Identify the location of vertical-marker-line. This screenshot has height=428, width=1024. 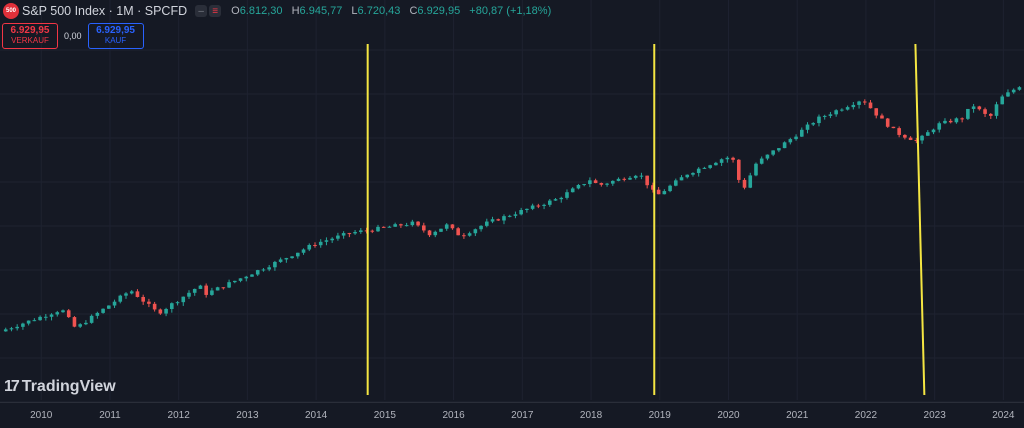
(920, 219).